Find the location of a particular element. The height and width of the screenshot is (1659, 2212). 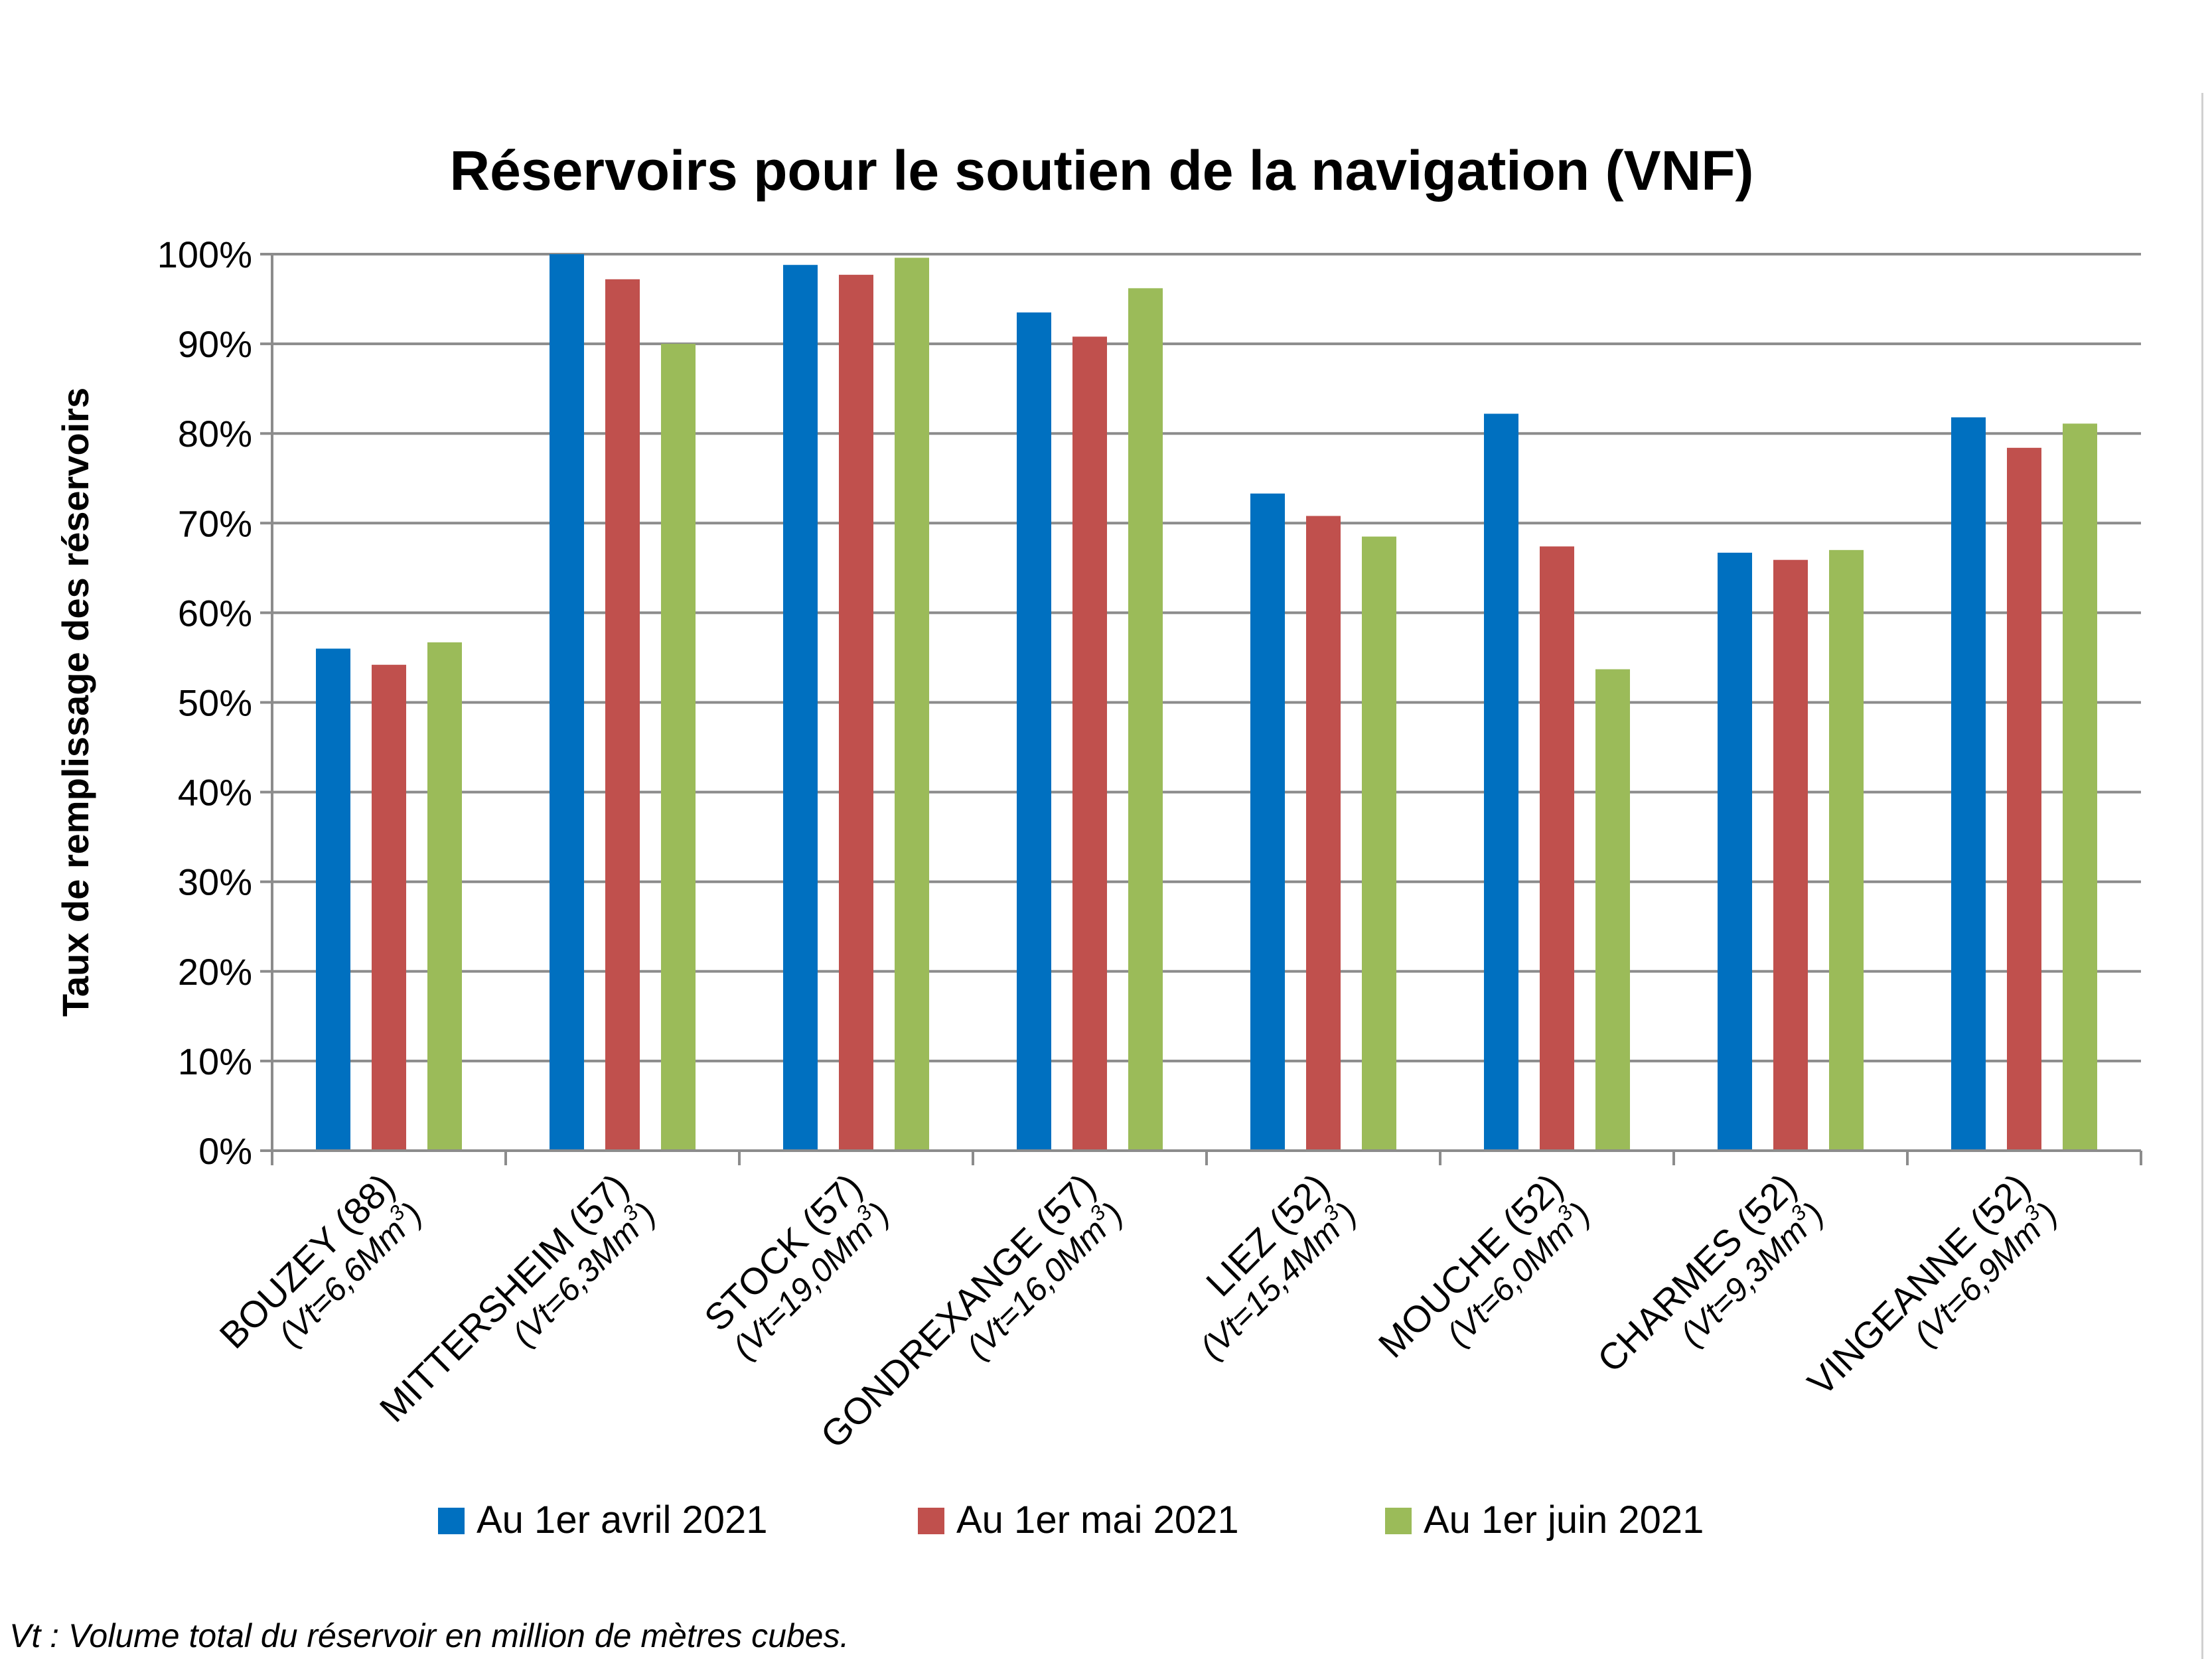

x-tick-label: BOUZEY (88)(Vt=6,6Mm3) is located at coordinates (320, 1260).